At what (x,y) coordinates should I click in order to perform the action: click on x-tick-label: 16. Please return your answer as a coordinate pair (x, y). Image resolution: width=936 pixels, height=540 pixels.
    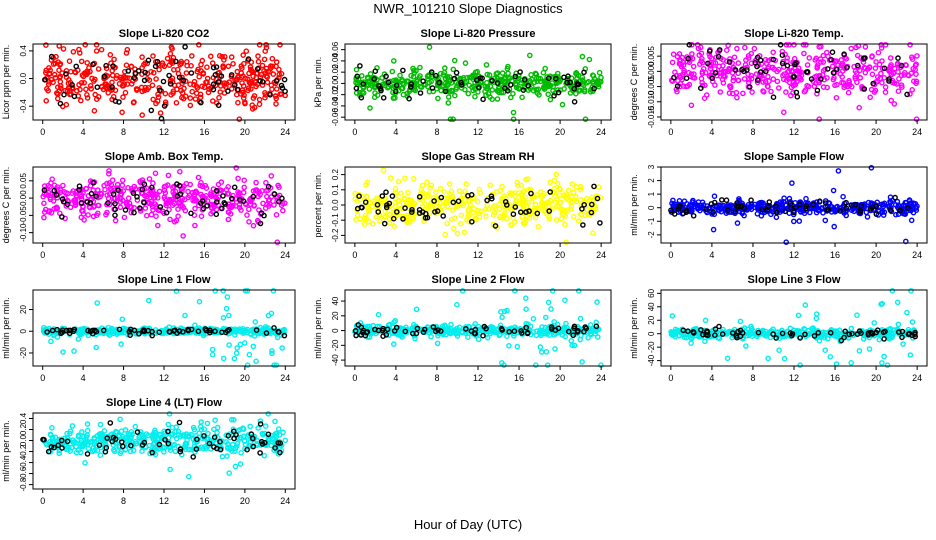
    Looking at the image, I should click on (835, 255).